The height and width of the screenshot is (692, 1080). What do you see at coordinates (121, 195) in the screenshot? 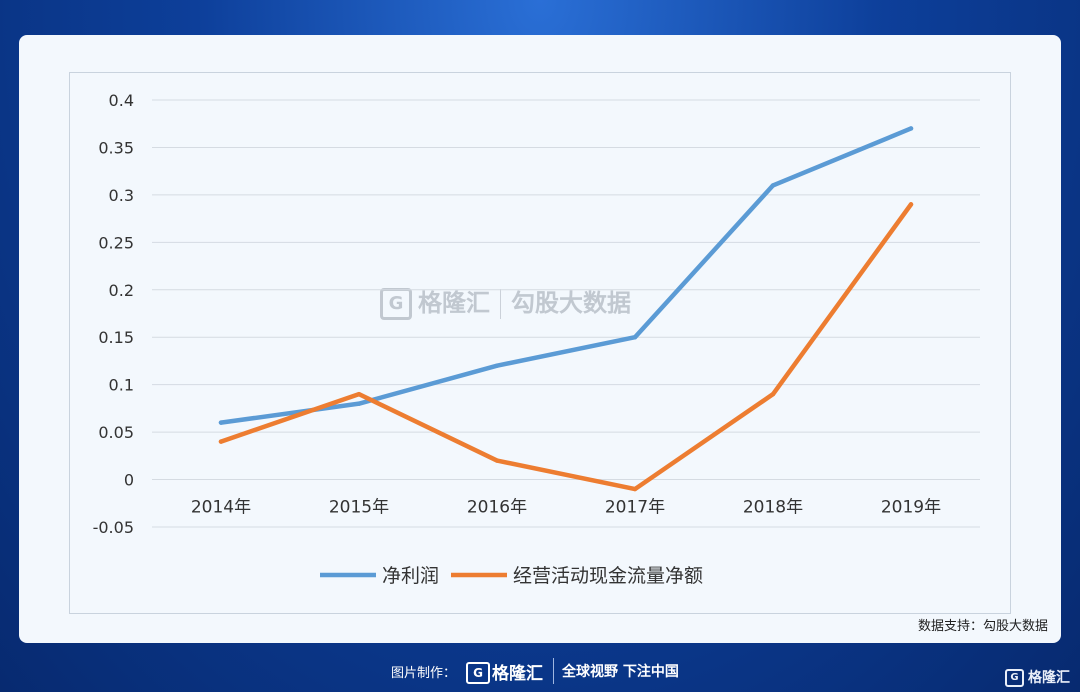
I see `y-tick-label: 0.3` at bounding box center [121, 195].